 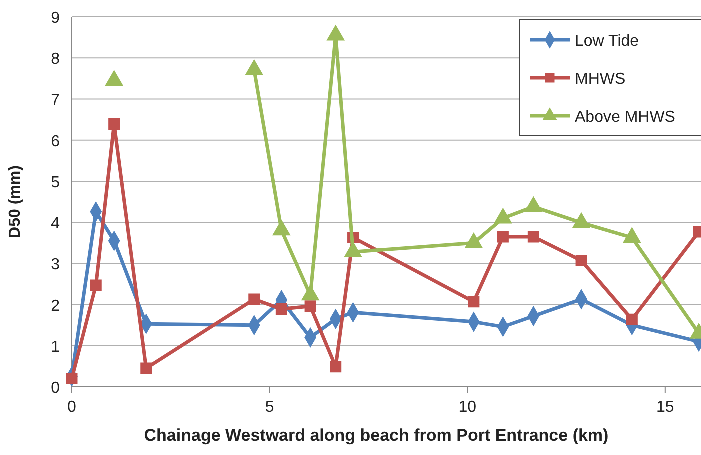 What do you see at coordinates (625, 117) in the screenshot?
I see `legend-label: Above MHWS` at bounding box center [625, 117].